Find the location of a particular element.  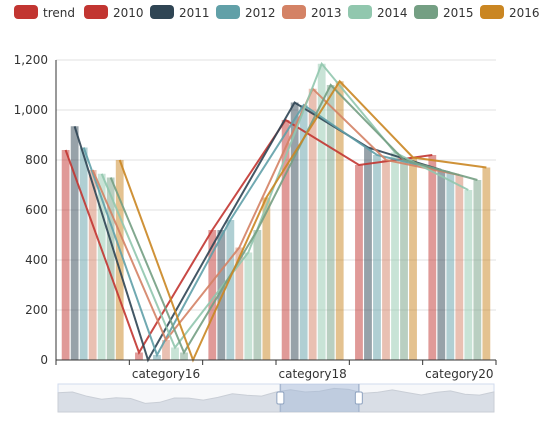

legend-label-2015: 2015 is located at coordinates (458, 13).